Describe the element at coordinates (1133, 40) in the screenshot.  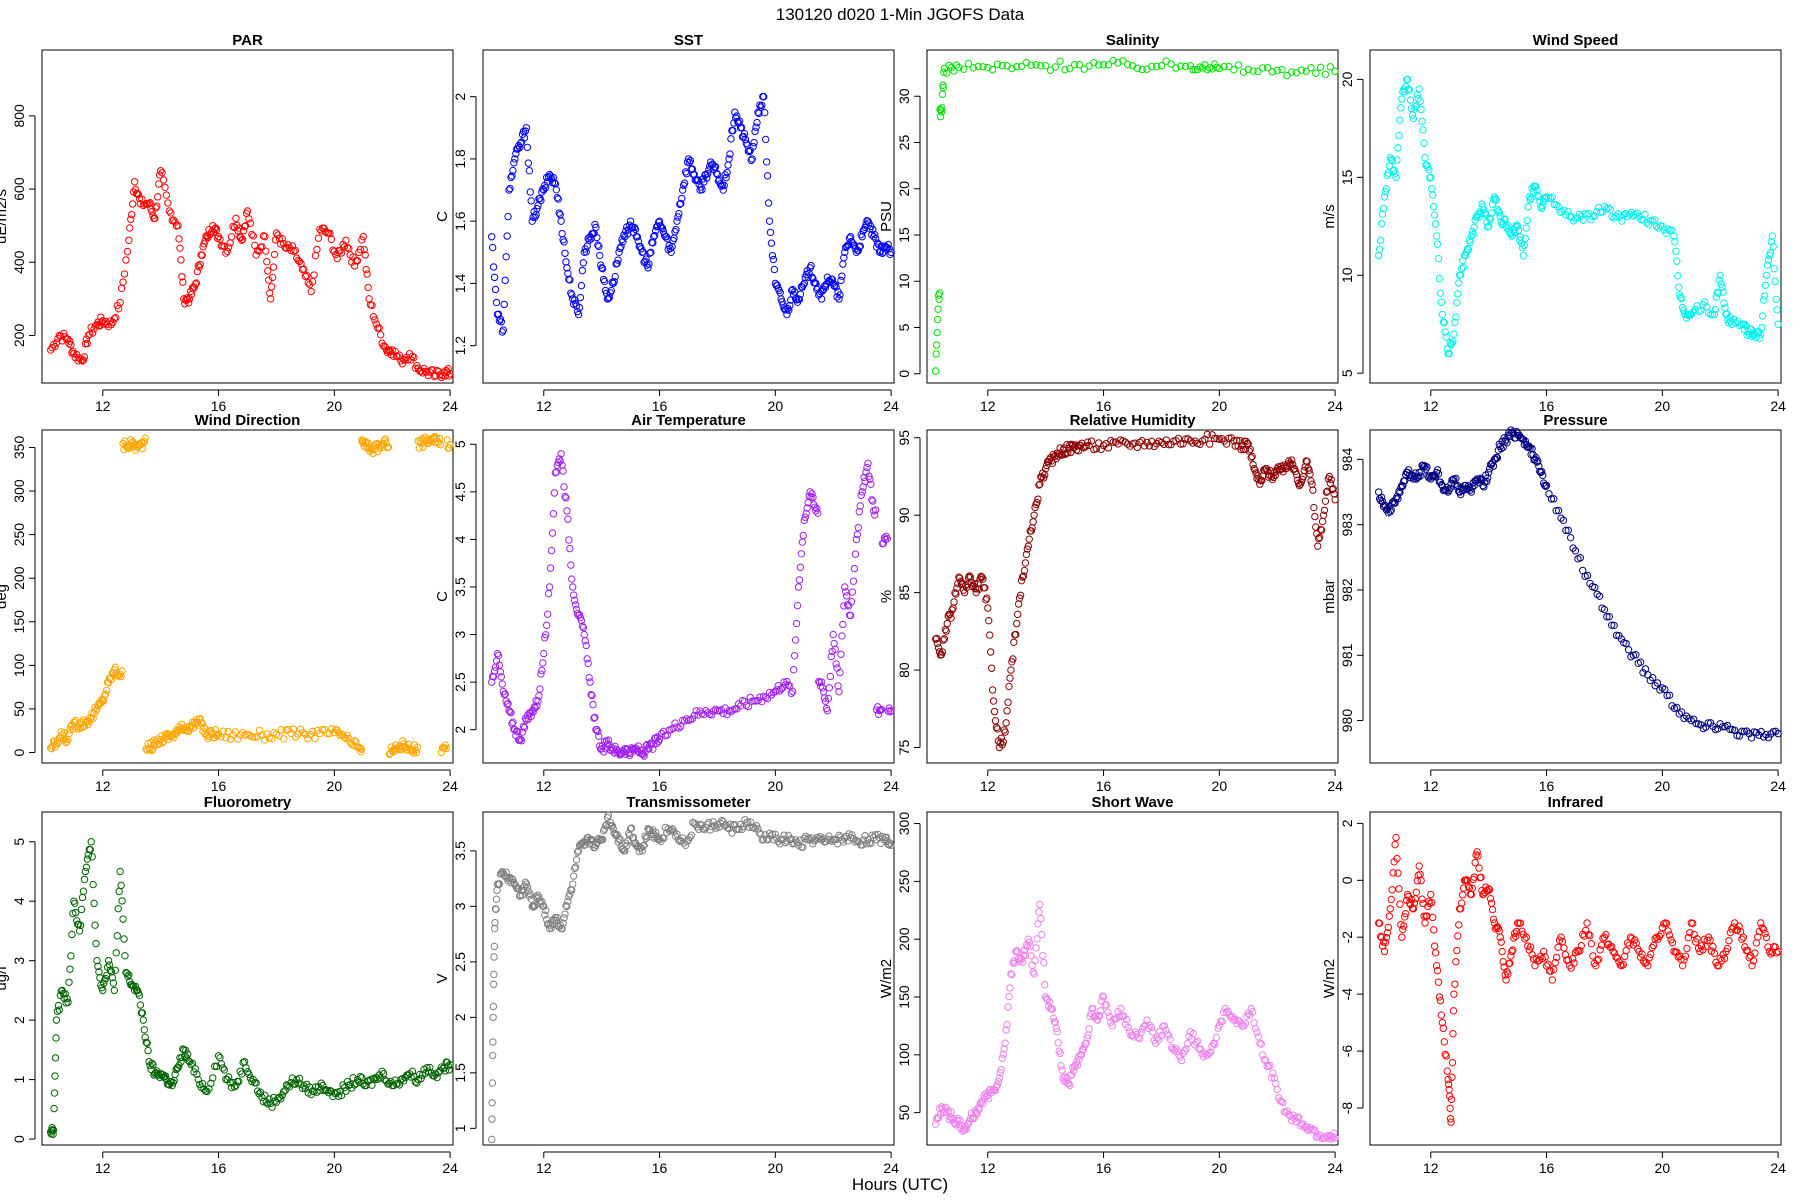
I see `panel-title: Salinity` at that location.